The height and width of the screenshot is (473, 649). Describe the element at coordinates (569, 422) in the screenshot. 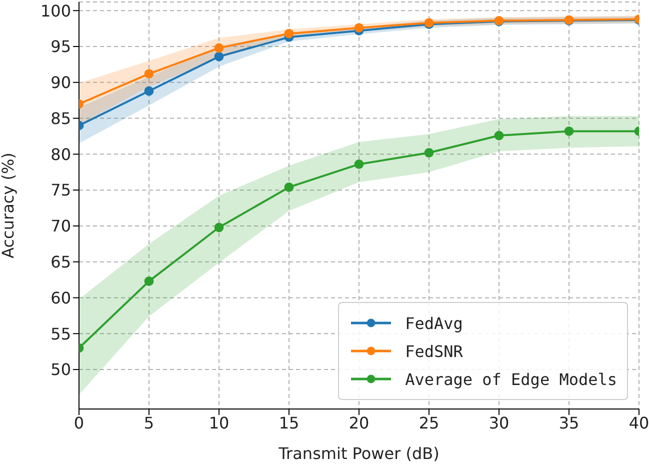

I see `x-tick-label: 35` at that location.